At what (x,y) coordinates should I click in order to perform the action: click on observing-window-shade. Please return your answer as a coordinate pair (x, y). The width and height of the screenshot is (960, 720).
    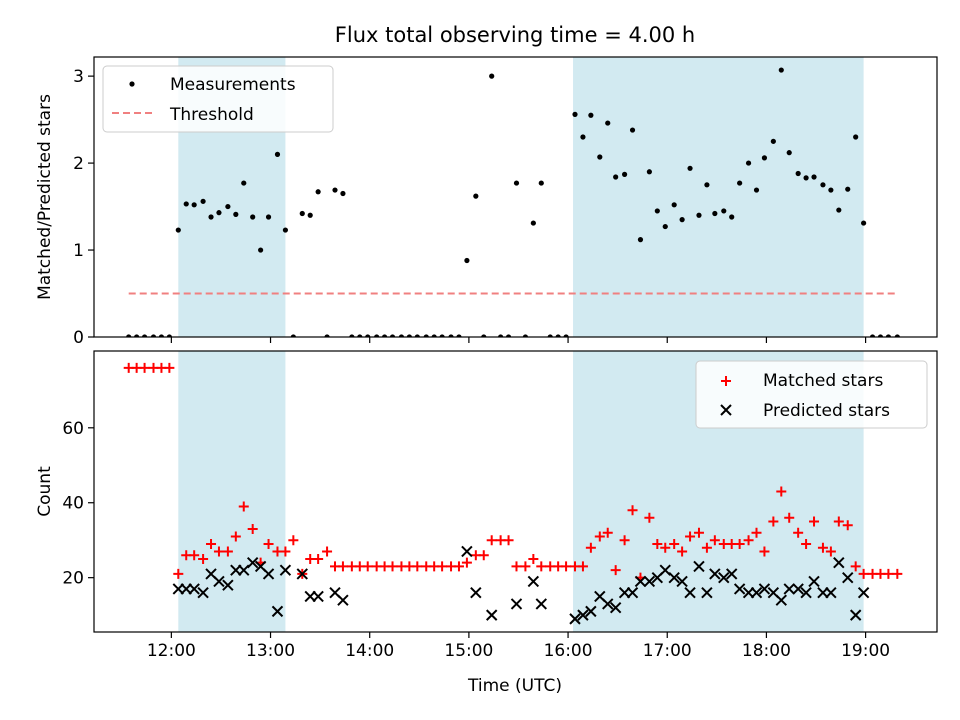
    Looking at the image, I should click on (718, 197).